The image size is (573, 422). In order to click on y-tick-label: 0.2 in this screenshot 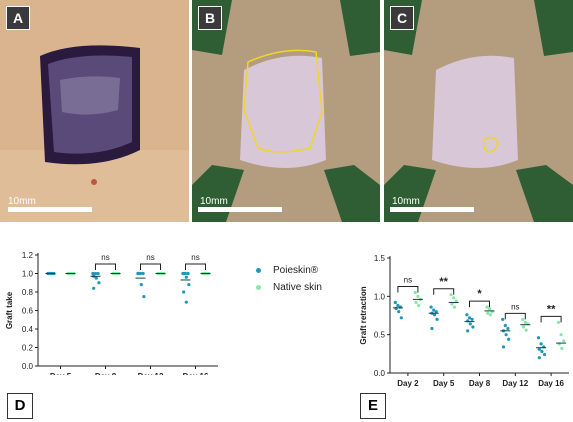, I will do `click(28, 348)`.